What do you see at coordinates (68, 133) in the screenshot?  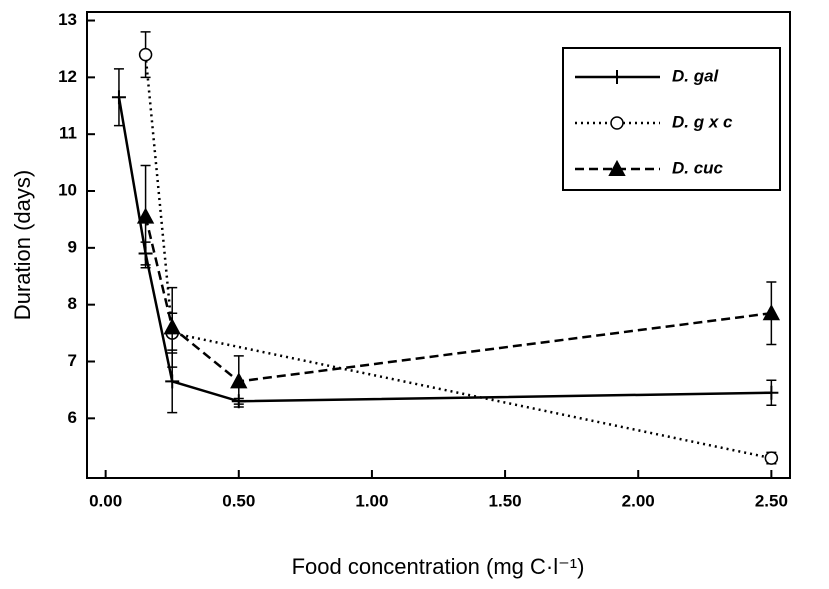 I see `y-tick-label: 11` at bounding box center [68, 133].